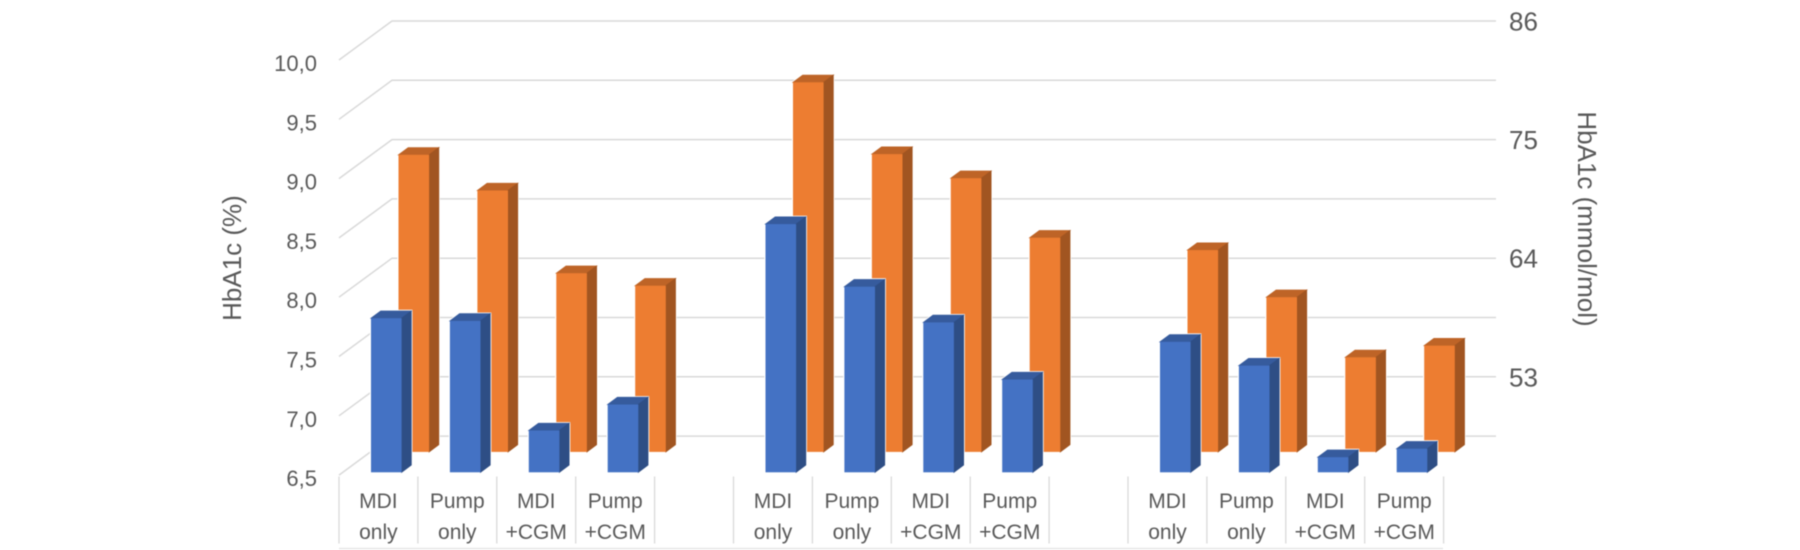 This screenshot has width=1800, height=550. What do you see at coordinates (301, 182) in the screenshot?
I see `svg-text: 9,0` at bounding box center [301, 182].